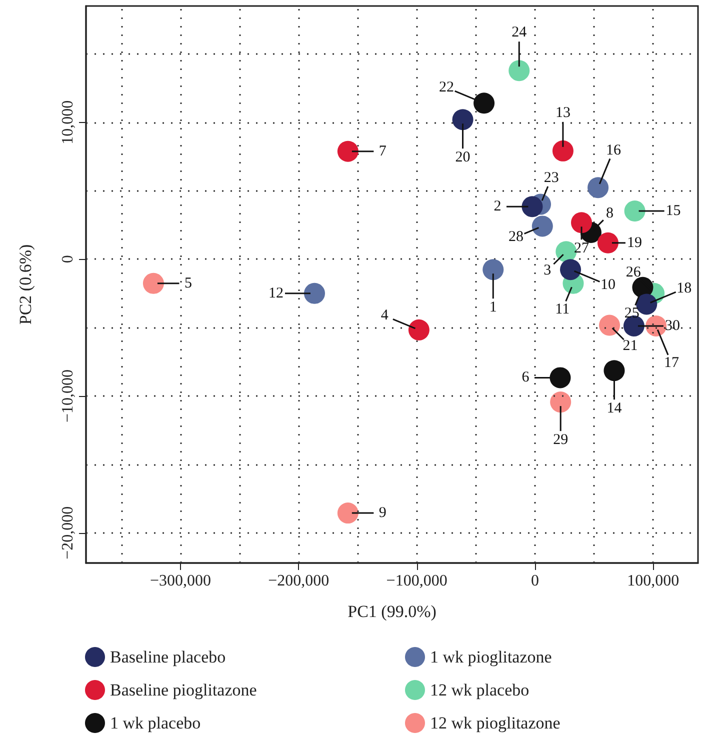 The width and height of the screenshot is (701, 748). I want to click on annotation: 26, so click(634, 272).